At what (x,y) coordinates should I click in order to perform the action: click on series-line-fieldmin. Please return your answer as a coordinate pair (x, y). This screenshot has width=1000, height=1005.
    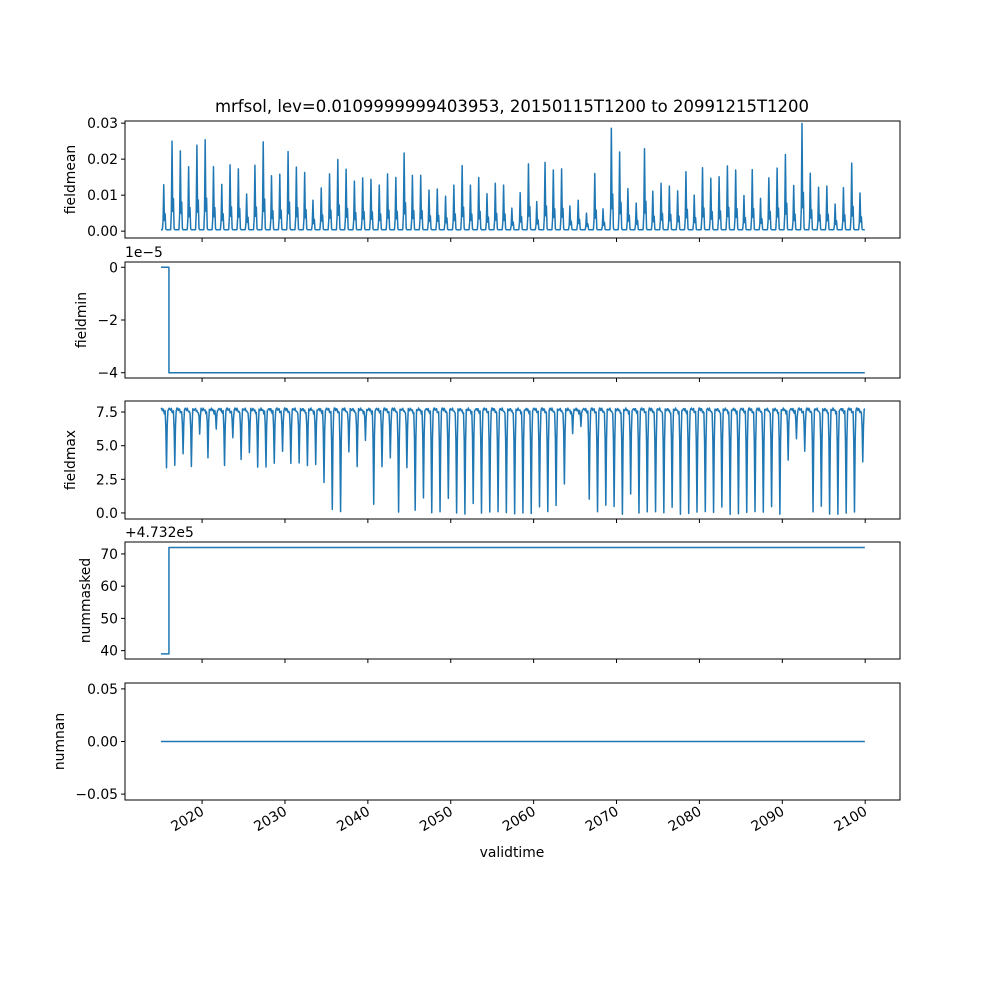
    Looking at the image, I should click on (512, 320).